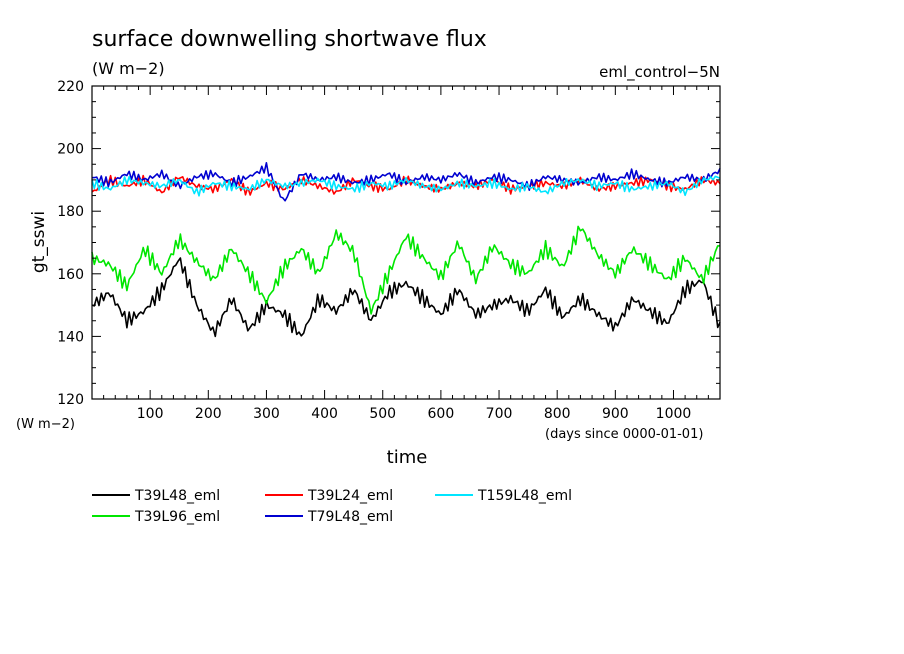 The image size is (904, 654). What do you see at coordinates (499, 414) in the screenshot?
I see `x-tick-label: 700` at bounding box center [499, 414].